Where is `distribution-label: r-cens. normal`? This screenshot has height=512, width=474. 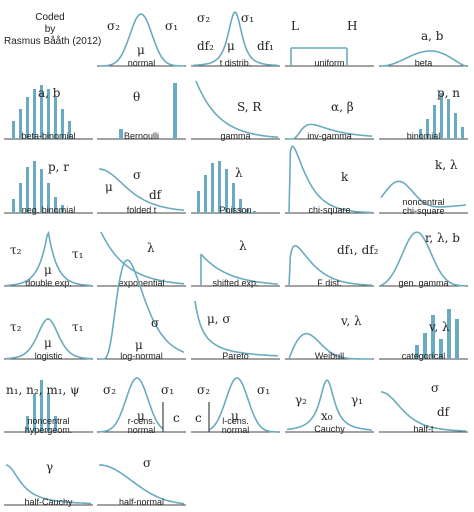
distribution-label: r-cens. normal is located at coordinates (141, 425).